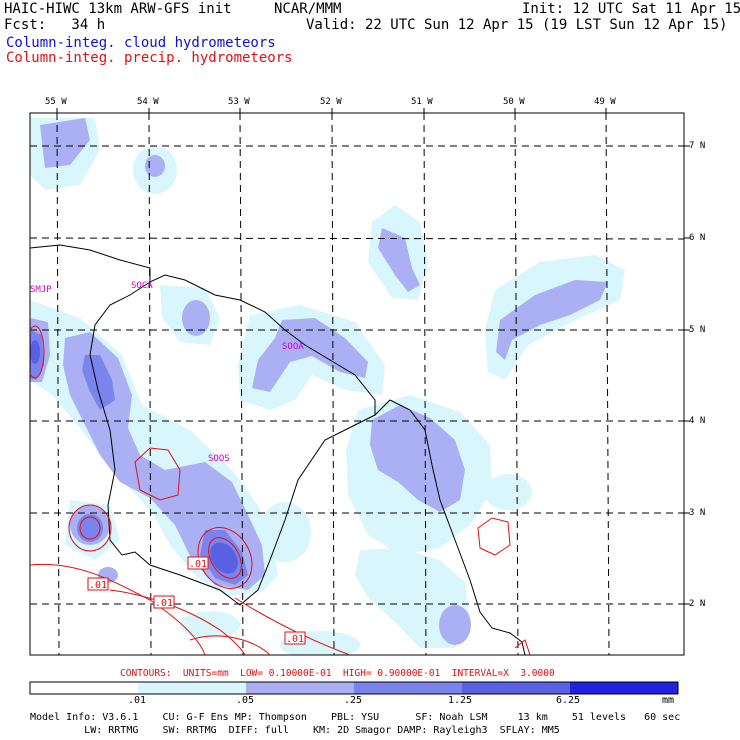 The image size is (740, 740). What do you see at coordinates (219, 459) in the screenshot?
I see `station-soos: SOOS` at bounding box center [219, 459].